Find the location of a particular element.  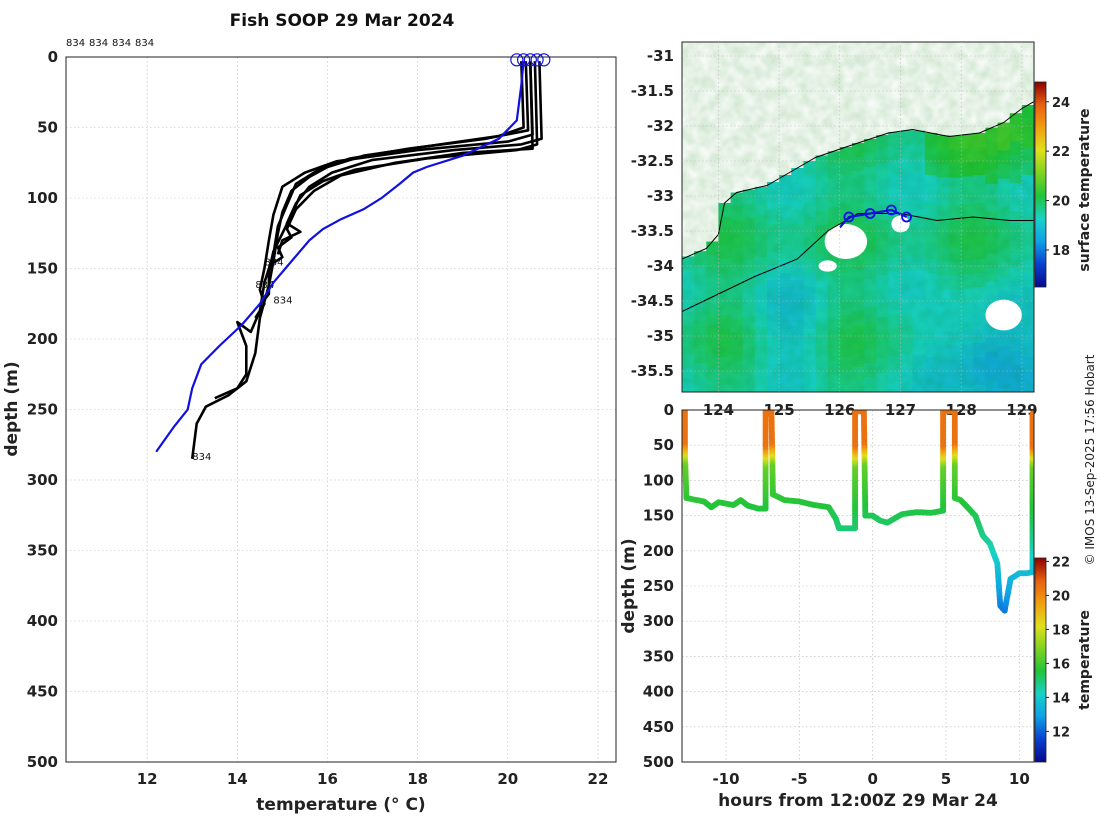

x-tick-label: 12 is located at coordinates (147, 779).